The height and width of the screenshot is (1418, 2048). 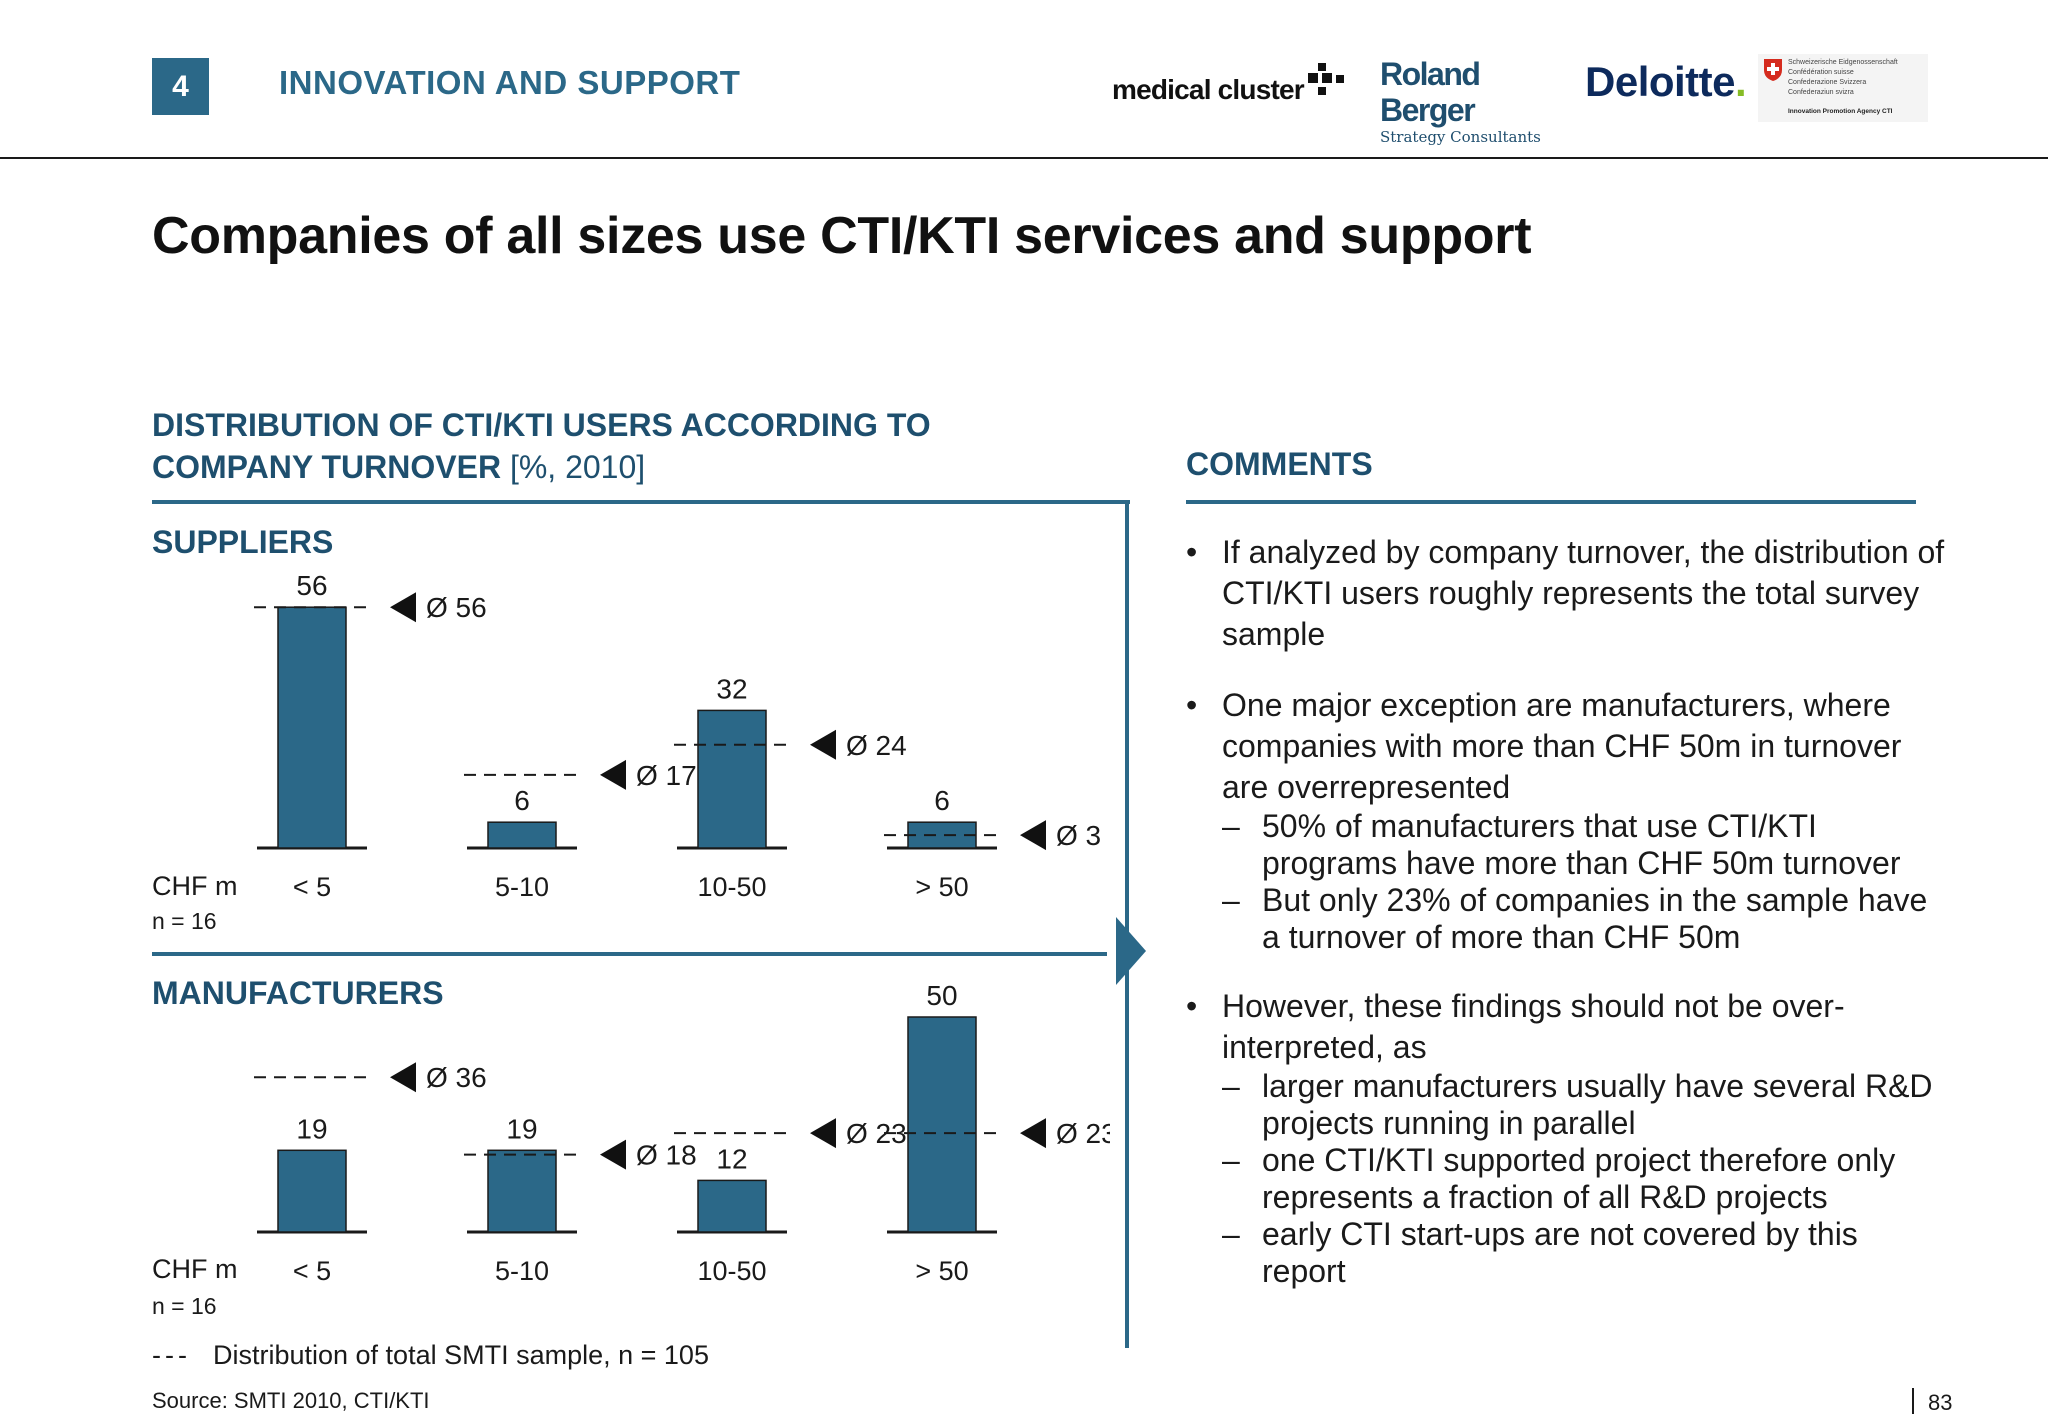 What do you see at coordinates (312, 1271) in the screenshot?
I see `manufacturers-category-label: < 5` at bounding box center [312, 1271].